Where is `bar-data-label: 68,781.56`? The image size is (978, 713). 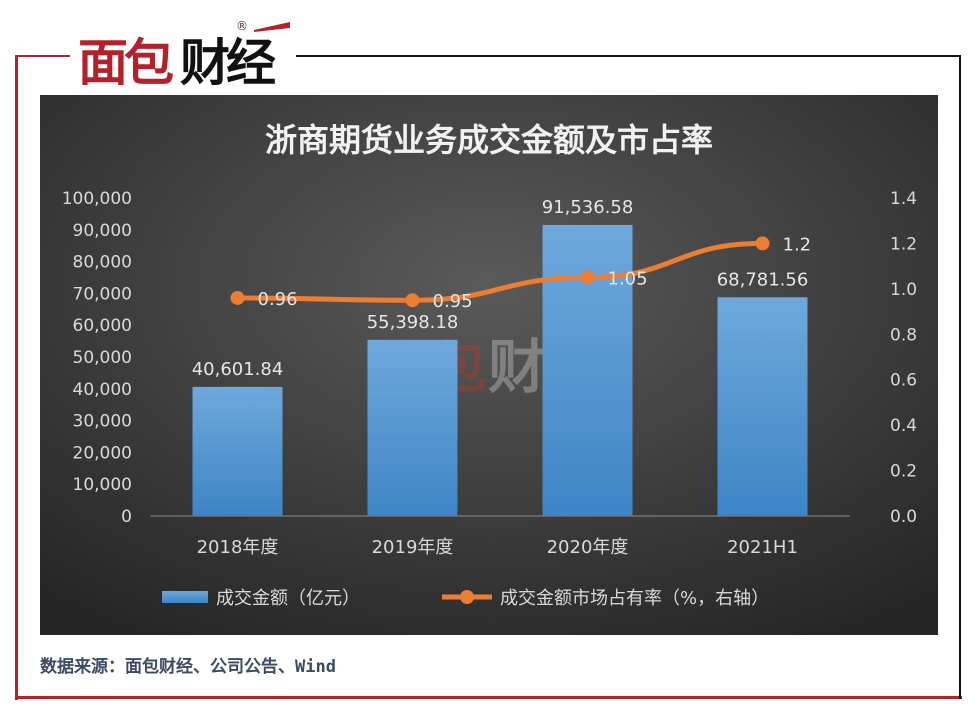
bar-data-label: 68,781.56 is located at coordinates (763, 279).